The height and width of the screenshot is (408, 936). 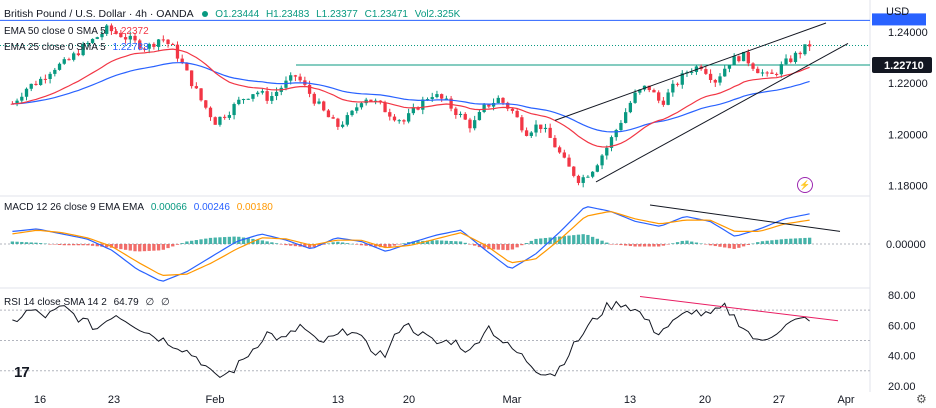 I want to click on rsi-divergence-line, so click(x=739, y=309).